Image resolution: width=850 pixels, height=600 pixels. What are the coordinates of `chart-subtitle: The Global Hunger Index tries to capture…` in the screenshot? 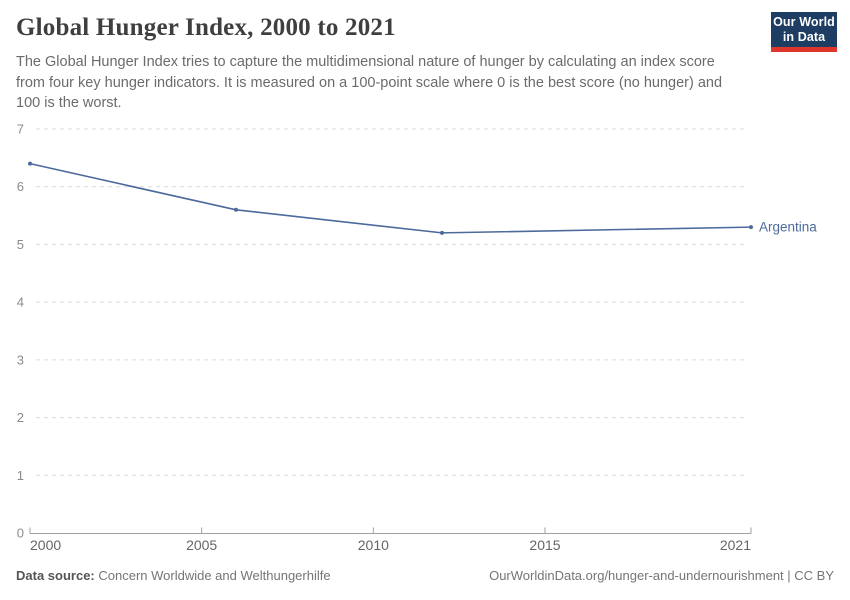 It's located at (369, 83).